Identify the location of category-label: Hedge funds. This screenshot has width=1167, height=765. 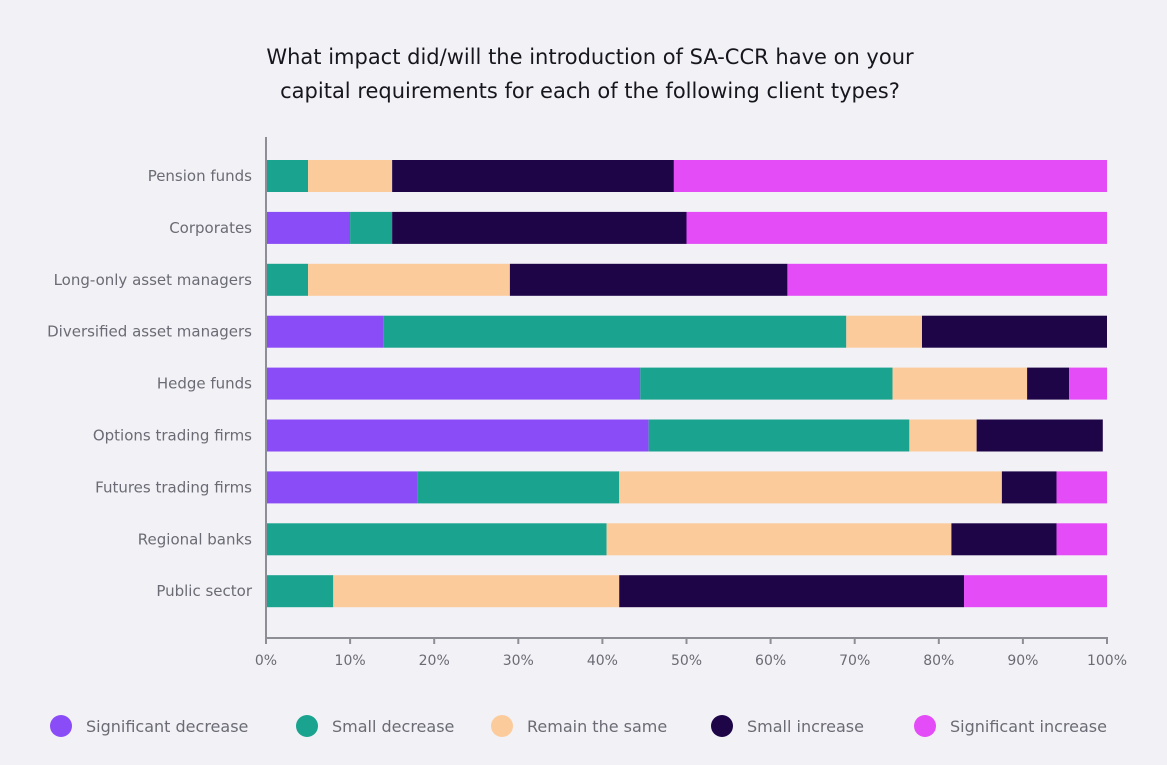
(204, 384).